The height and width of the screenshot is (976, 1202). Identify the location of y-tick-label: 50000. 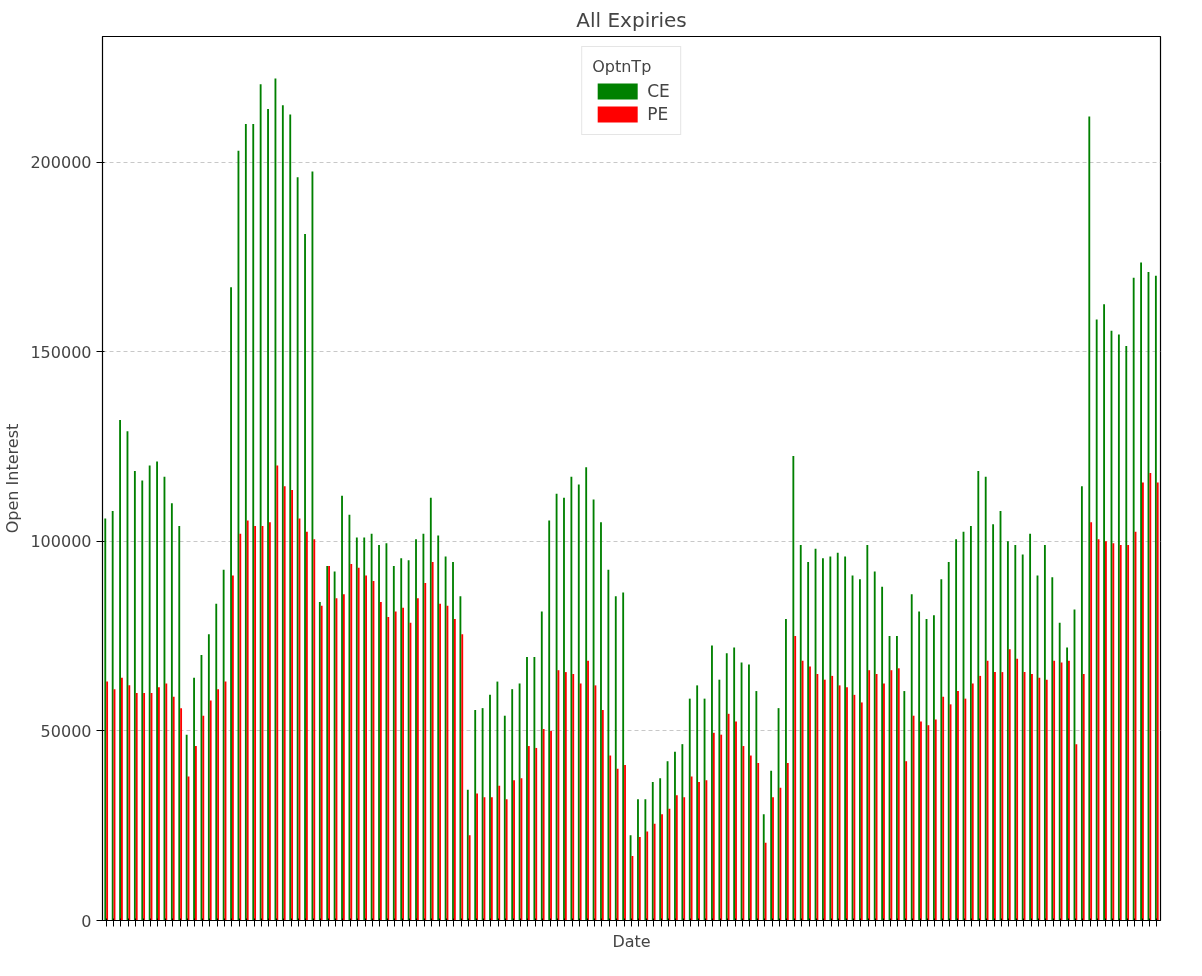
(66, 731).